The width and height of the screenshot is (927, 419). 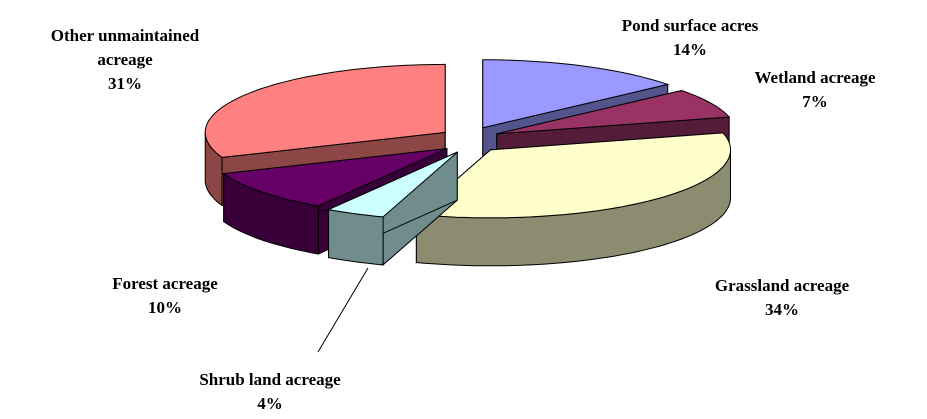 I want to click on leader-line, so click(x=343, y=310).